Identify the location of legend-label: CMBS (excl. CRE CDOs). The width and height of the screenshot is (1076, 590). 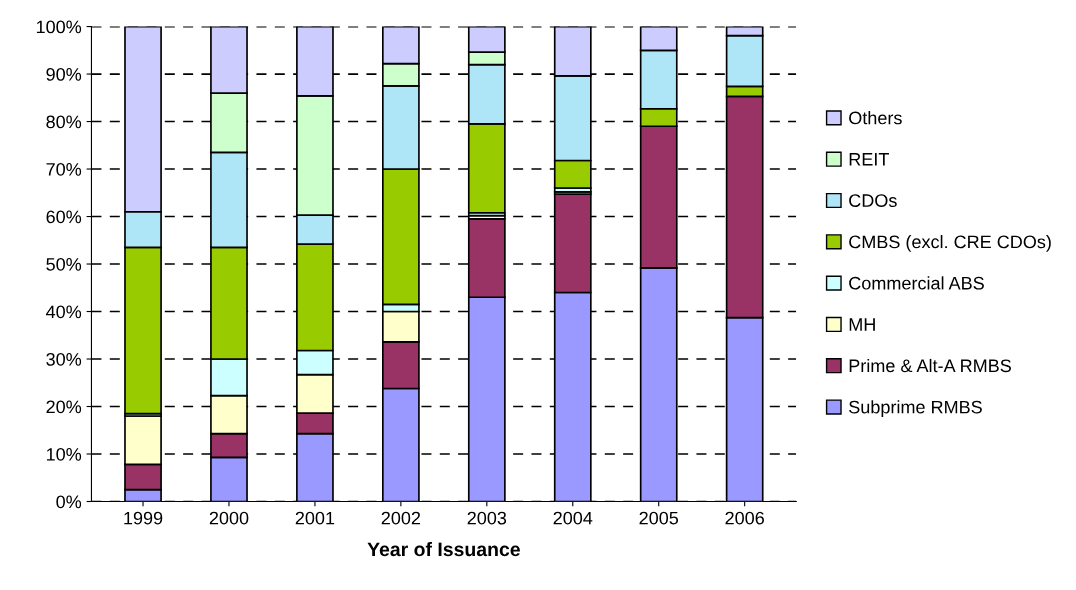
(950, 243).